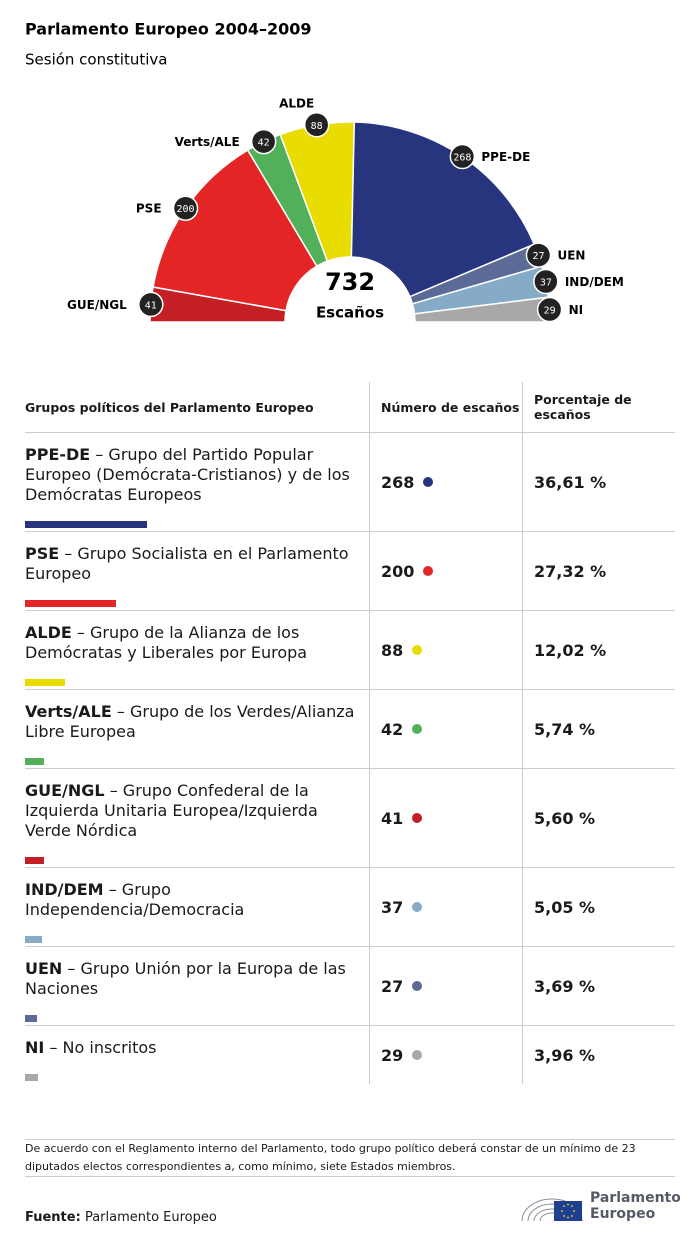 The height and width of the screenshot is (1244, 700). I want to click on logo-text: Parlamento Europeo, so click(635, 1206).